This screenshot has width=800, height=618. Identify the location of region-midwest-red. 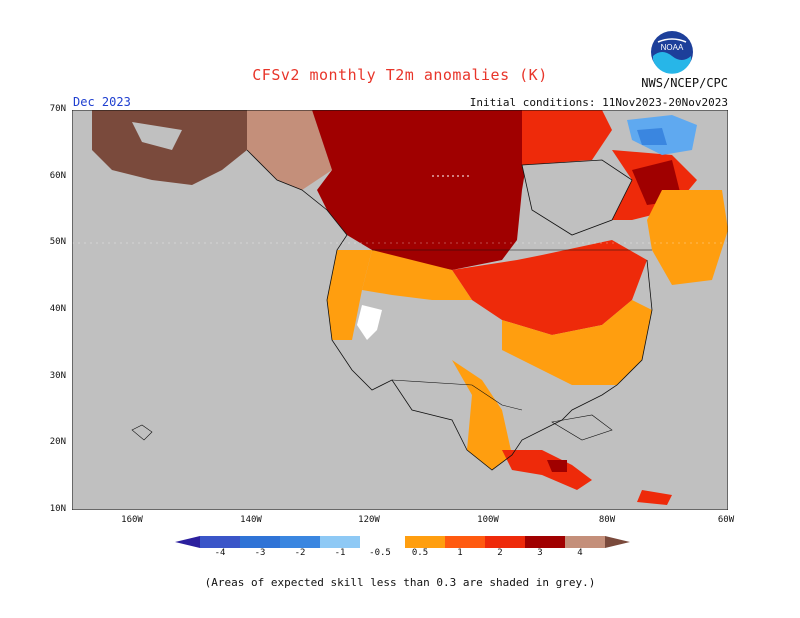
(549, 287).